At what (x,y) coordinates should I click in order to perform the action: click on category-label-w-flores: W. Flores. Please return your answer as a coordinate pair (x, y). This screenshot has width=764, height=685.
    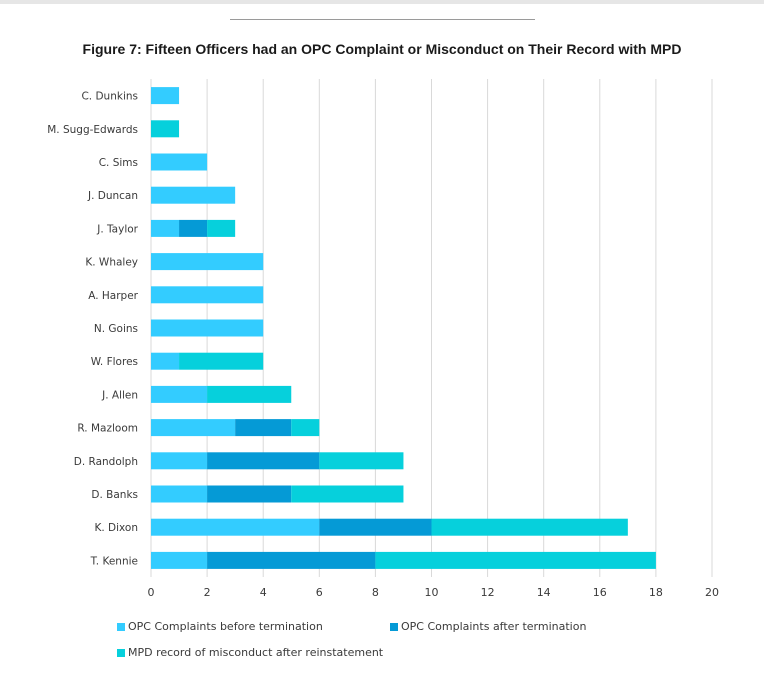
    Looking at the image, I should click on (114, 362).